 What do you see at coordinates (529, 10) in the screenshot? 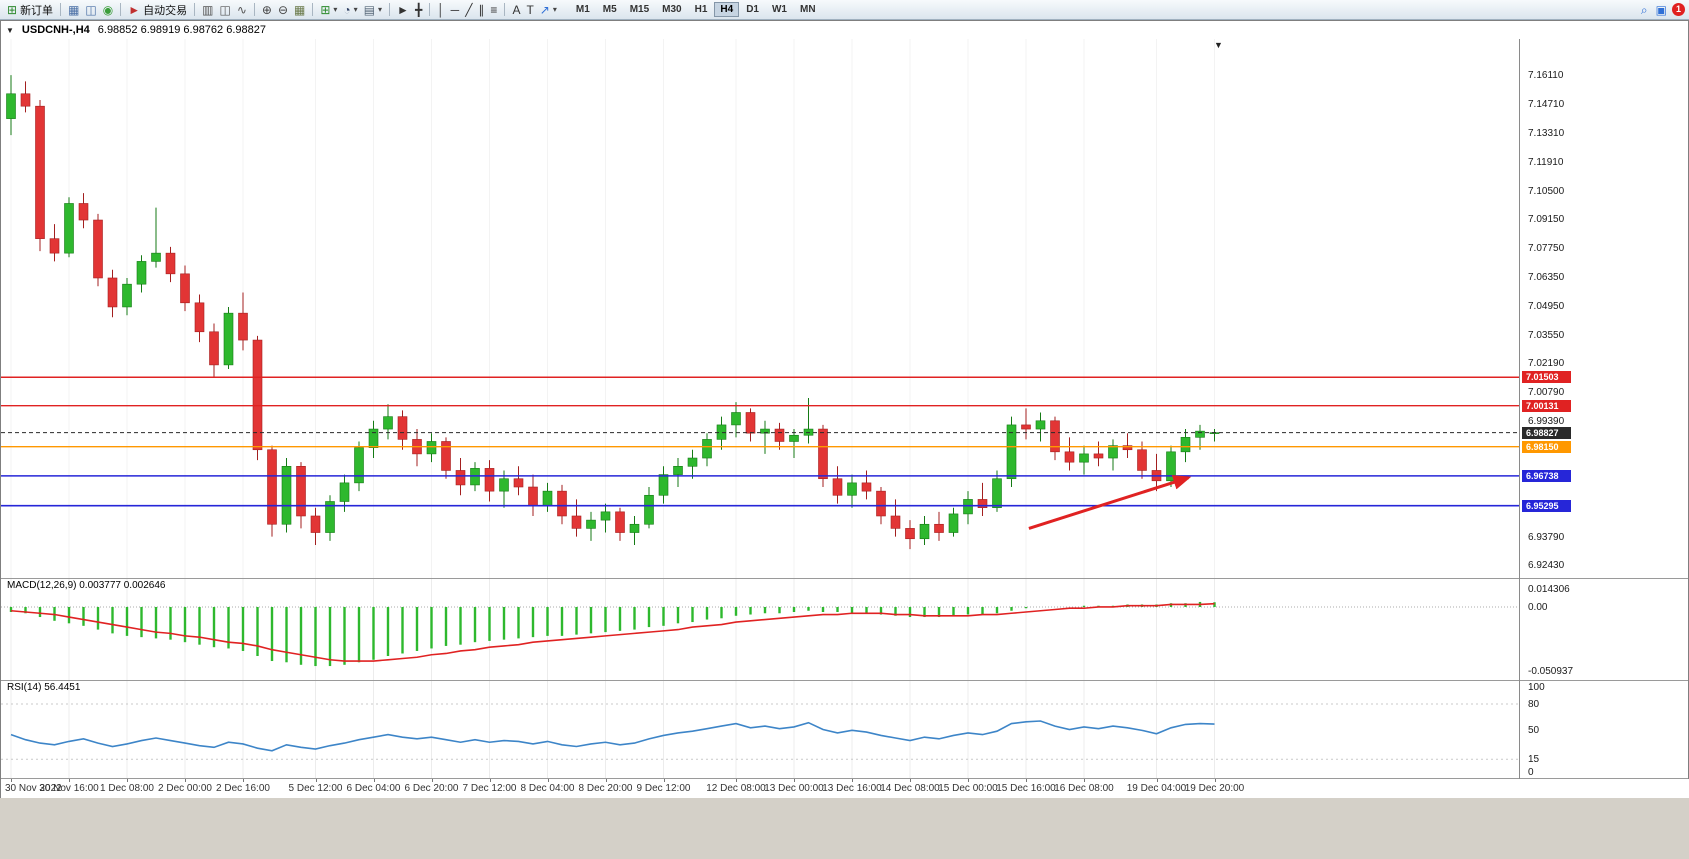
I see `text-label-button: T` at bounding box center [529, 10].